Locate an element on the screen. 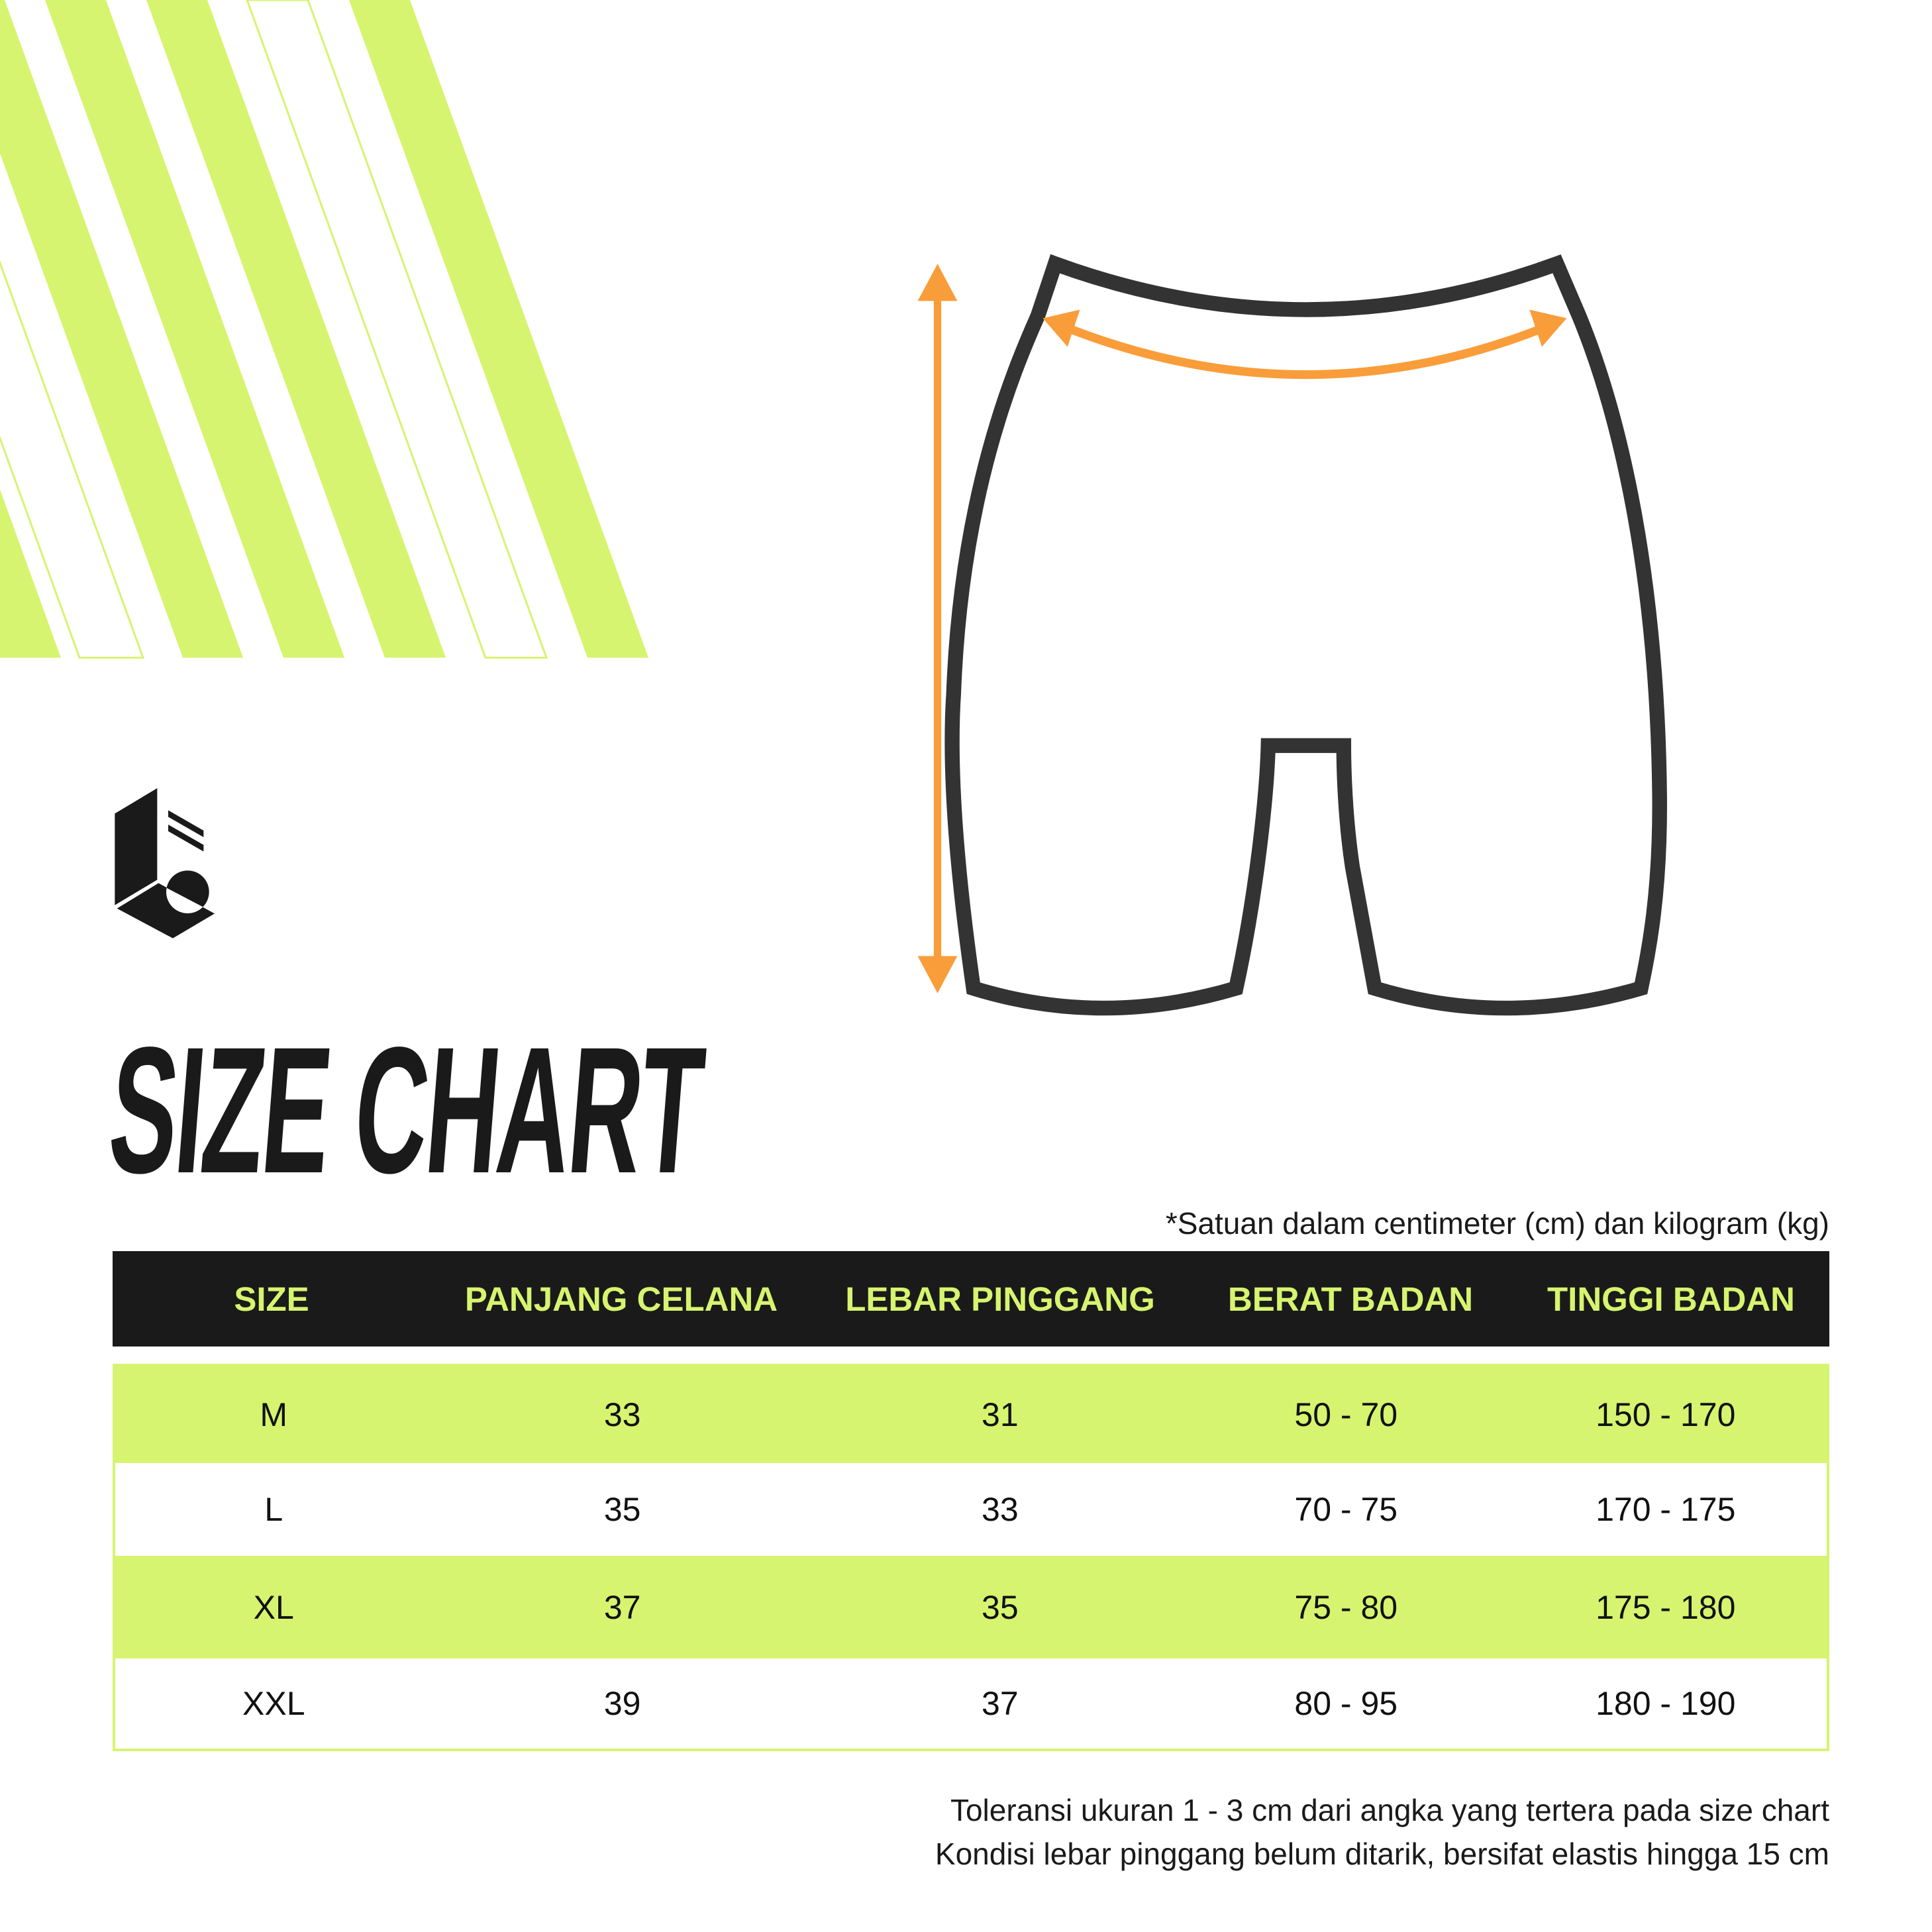  cell-berat: 75 - 80 is located at coordinates (1346, 1607).